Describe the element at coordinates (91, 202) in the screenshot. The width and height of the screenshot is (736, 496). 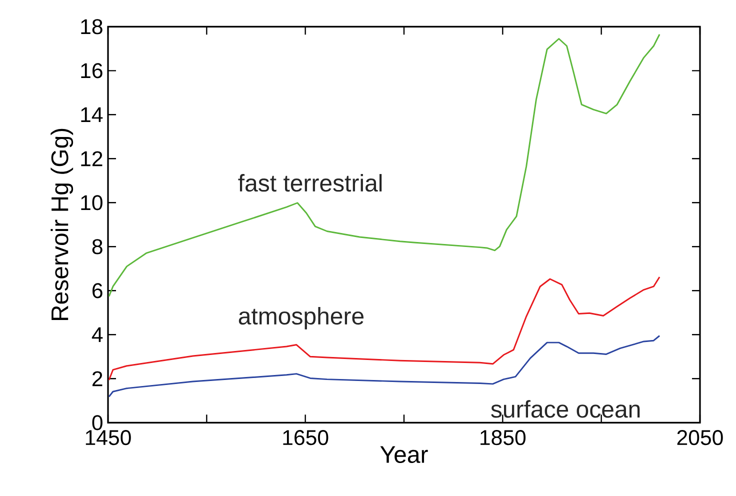
I see `y-tick-label: 10` at that location.